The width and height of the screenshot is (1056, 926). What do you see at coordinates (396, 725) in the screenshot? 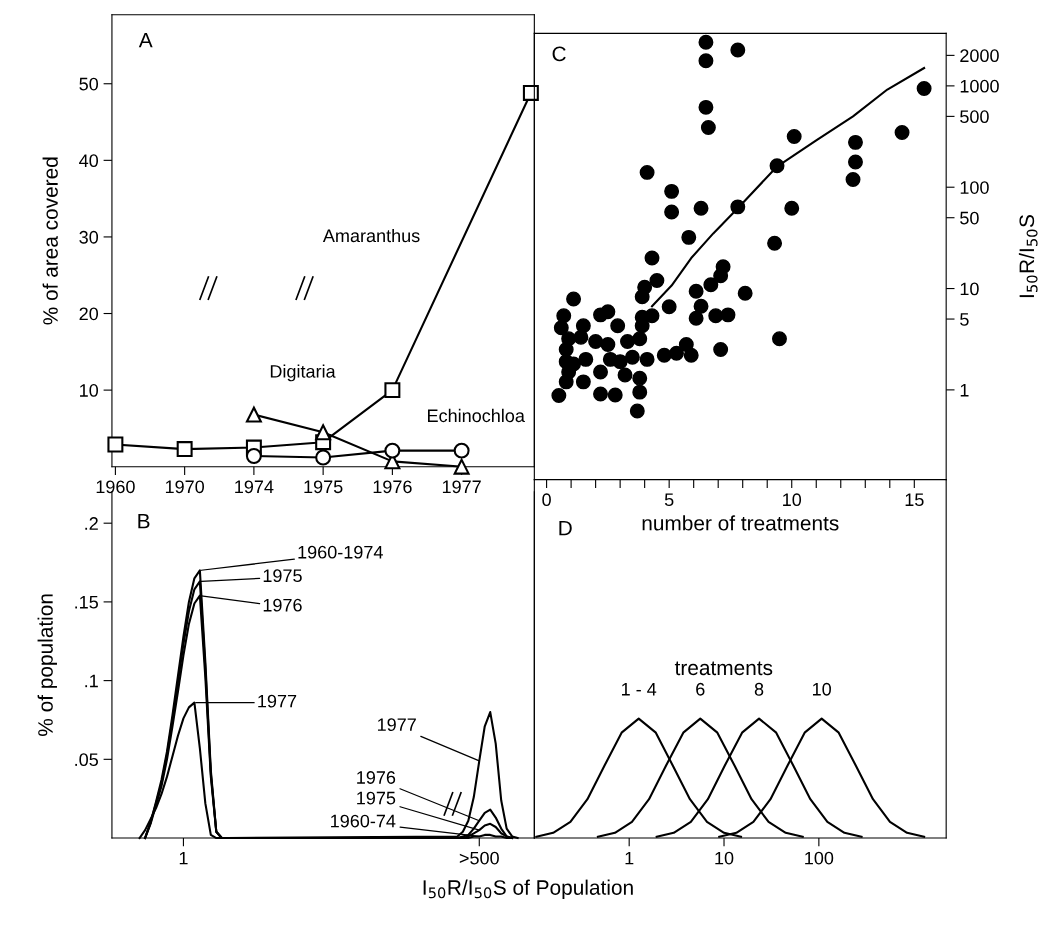
I see `annotation: 1977` at bounding box center [396, 725].